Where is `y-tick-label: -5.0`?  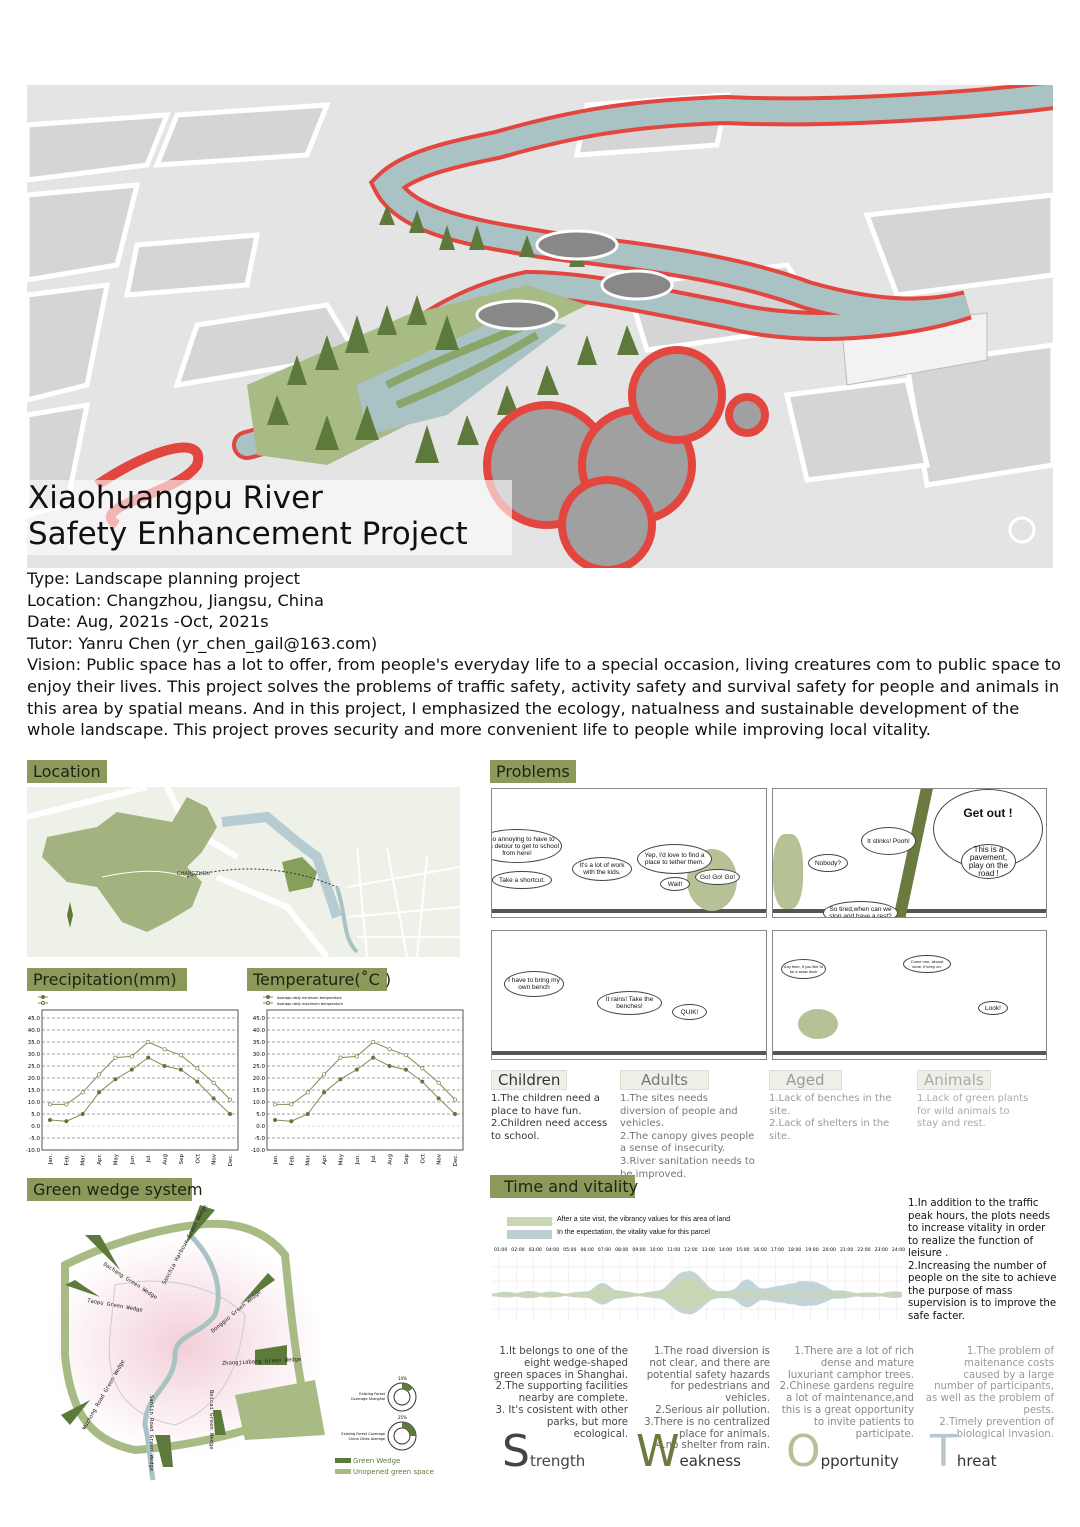 y-tick-label: -5.0 is located at coordinates (259, 1139).